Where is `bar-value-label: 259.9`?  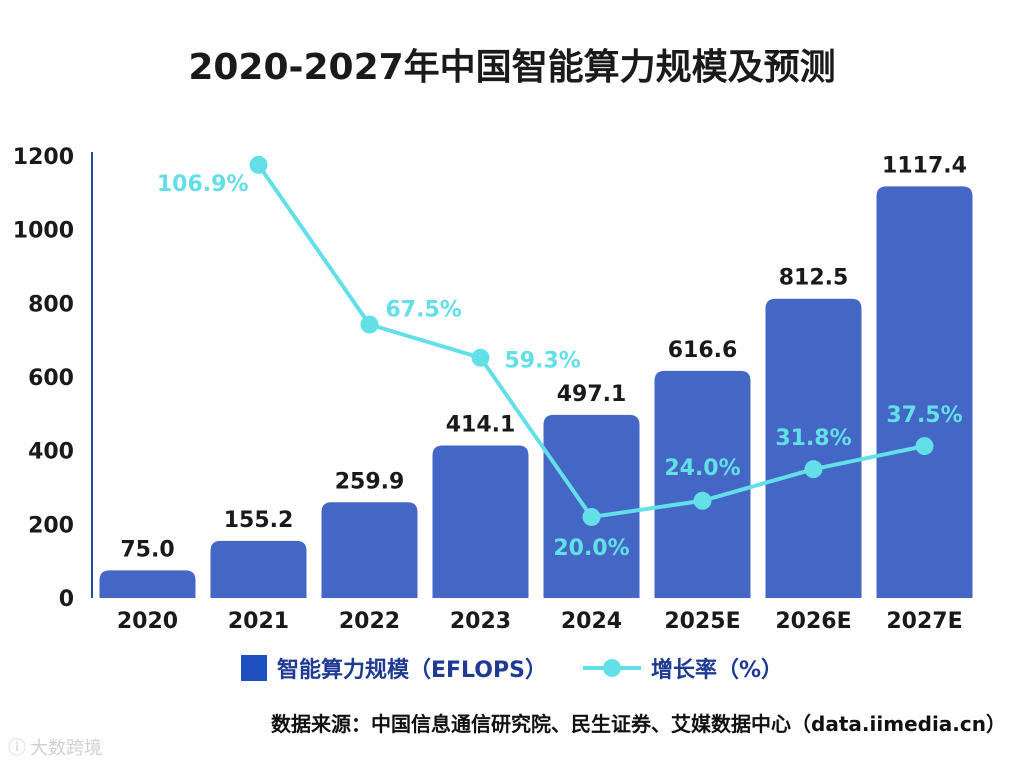
bar-value-label: 259.9 is located at coordinates (370, 481).